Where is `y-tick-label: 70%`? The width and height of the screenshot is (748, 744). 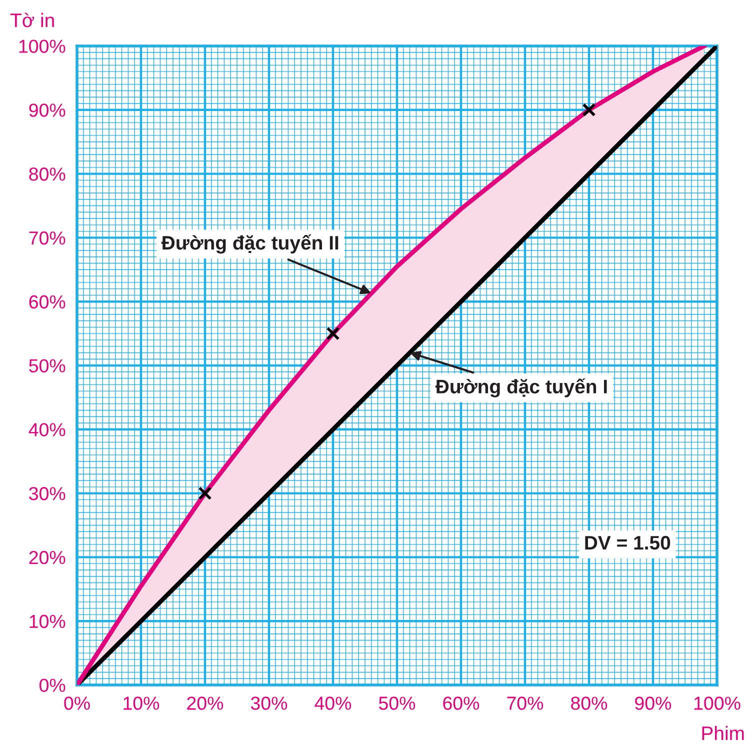
y-tick-label: 70% is located at coordinates (47, 238).